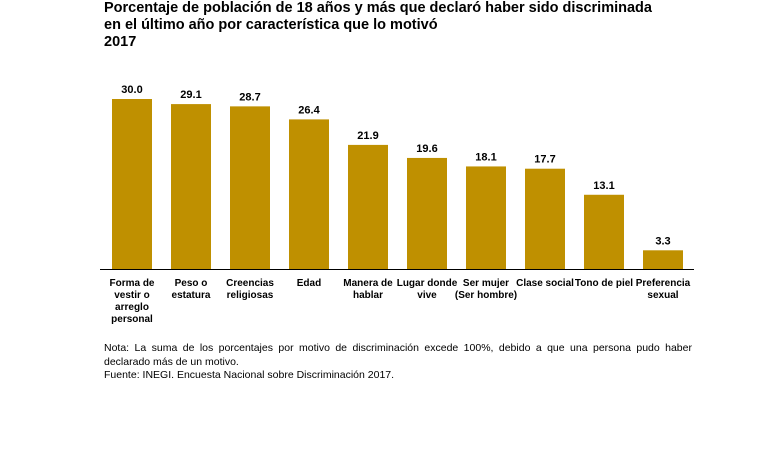  Describe the element at coordinates (131, 90) in the screenshot. I see `value-label-1: 30.0` at that location.